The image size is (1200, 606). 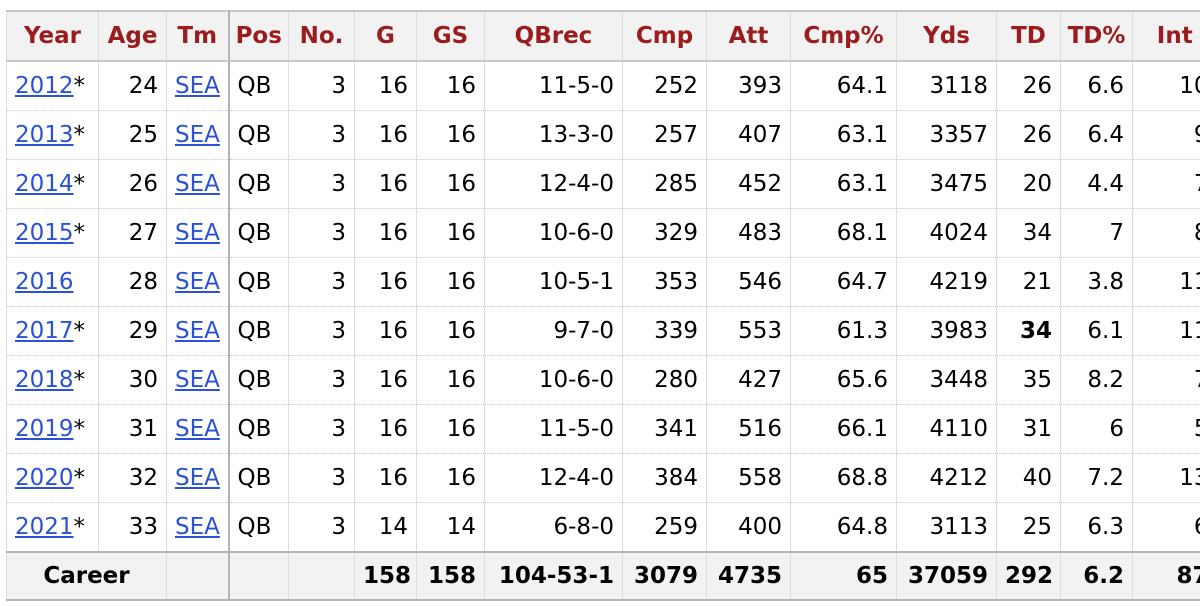 I want to click on year-link: 2013, so click(x=44, y=135).